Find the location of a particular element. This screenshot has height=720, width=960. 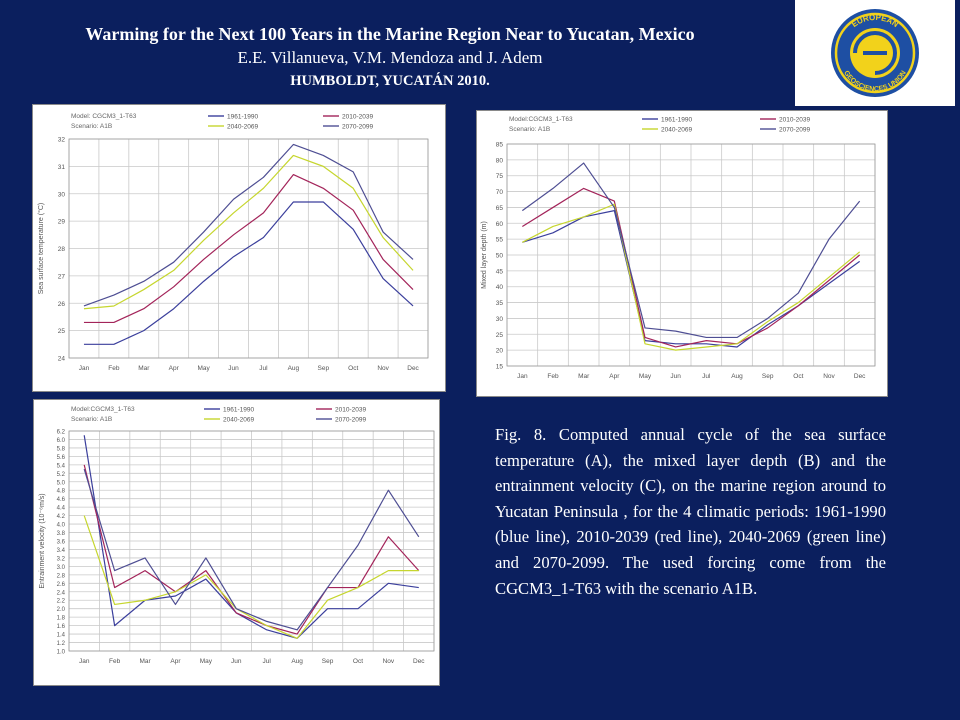

egu-logo-icon: EUROPEAN GEOSCIENCES UNION is located at coordinates (875, 53).